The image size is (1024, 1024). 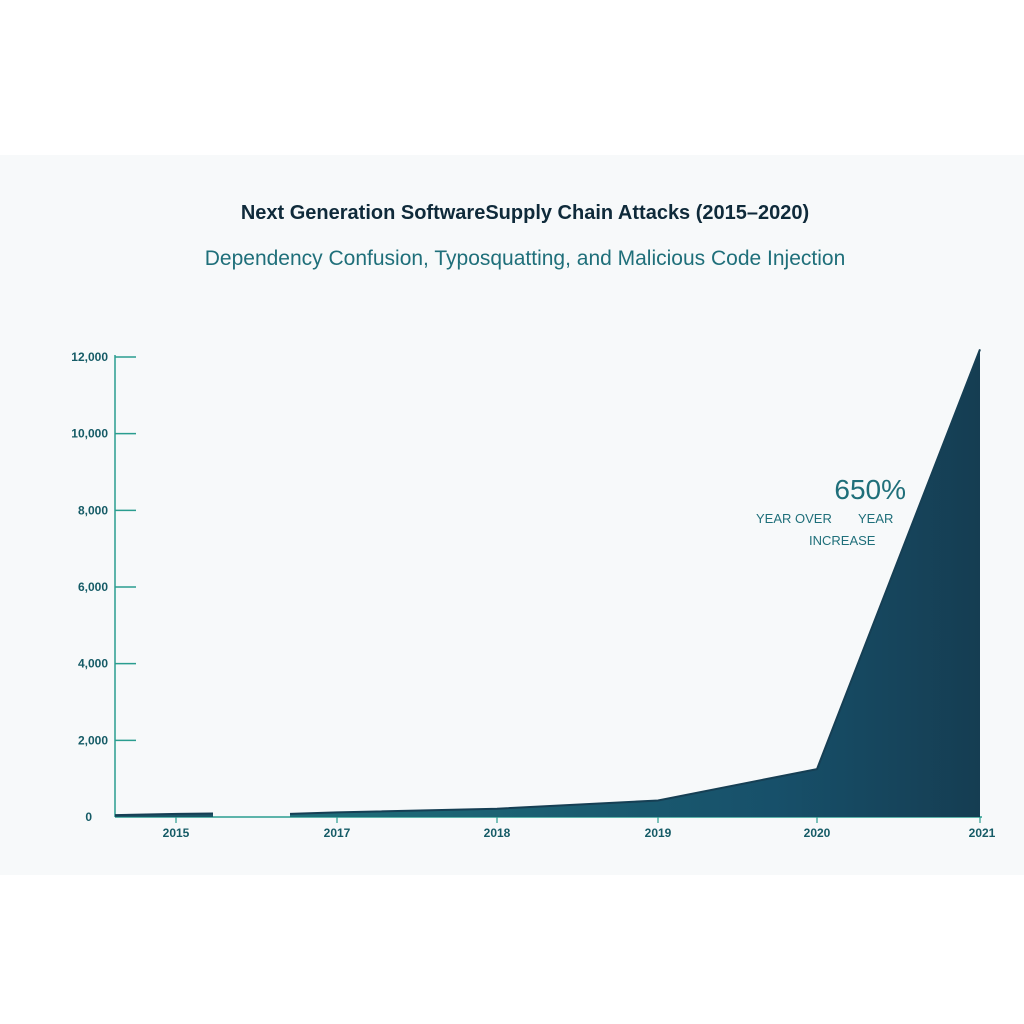 I want to click on y-tick-label: 8,000, so click(x=93, y=510).